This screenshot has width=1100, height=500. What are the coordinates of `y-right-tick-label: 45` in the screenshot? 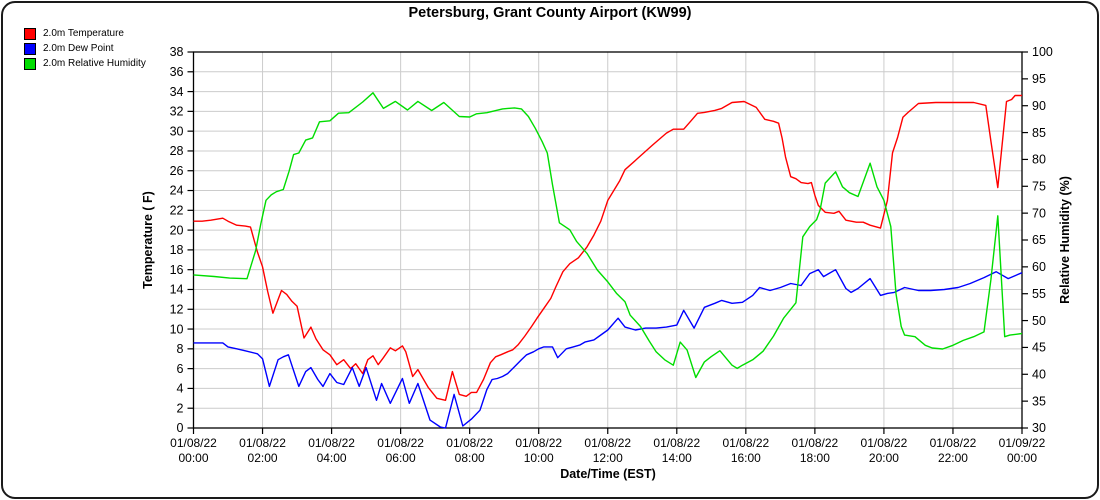 It's located at (1039, 348).